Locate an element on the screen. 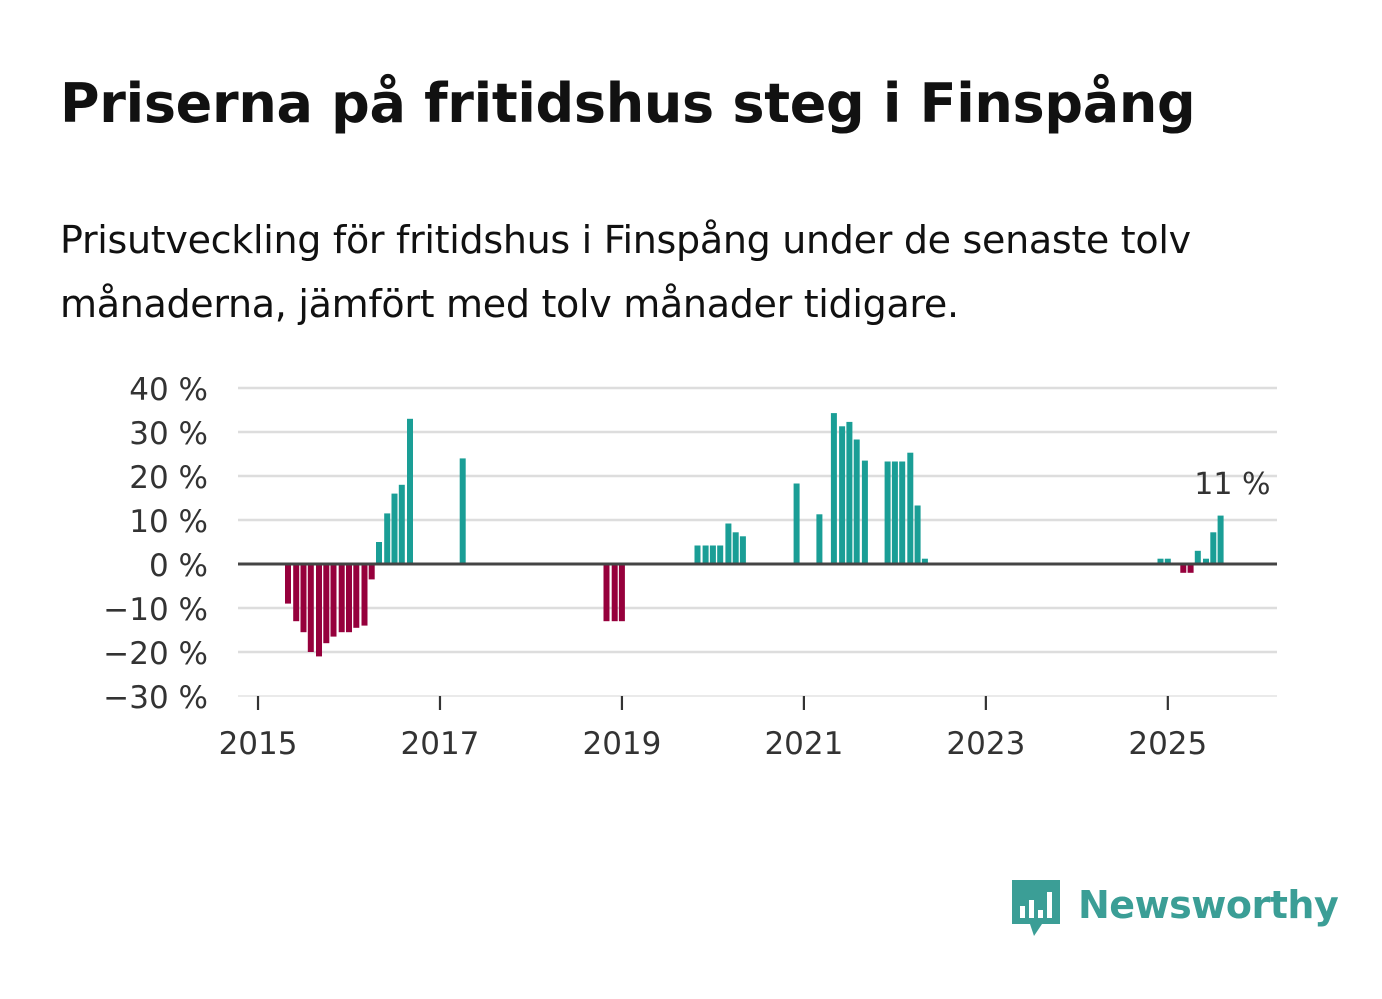  y-axis-labels: 40 % 30 % 20 % 10 % 0 % −10 % −20 % −30 % is located at coordinates (155, 544).